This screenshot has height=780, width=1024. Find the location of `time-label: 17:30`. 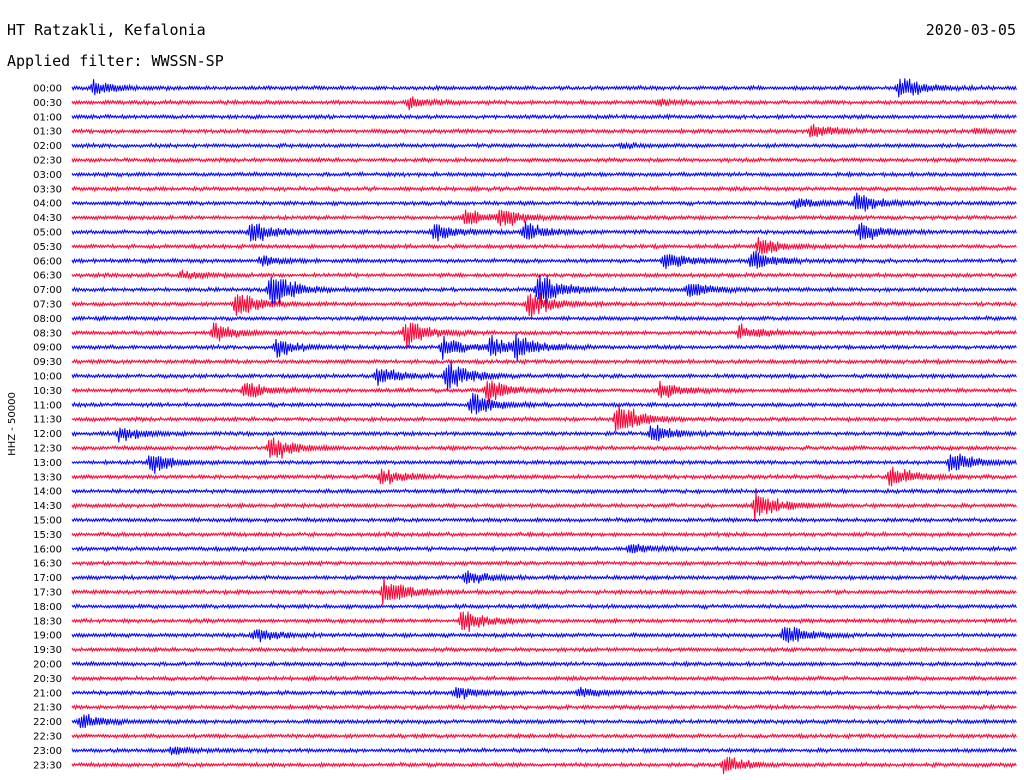

time-label: 17:30 is located at coordinates (47, 593).